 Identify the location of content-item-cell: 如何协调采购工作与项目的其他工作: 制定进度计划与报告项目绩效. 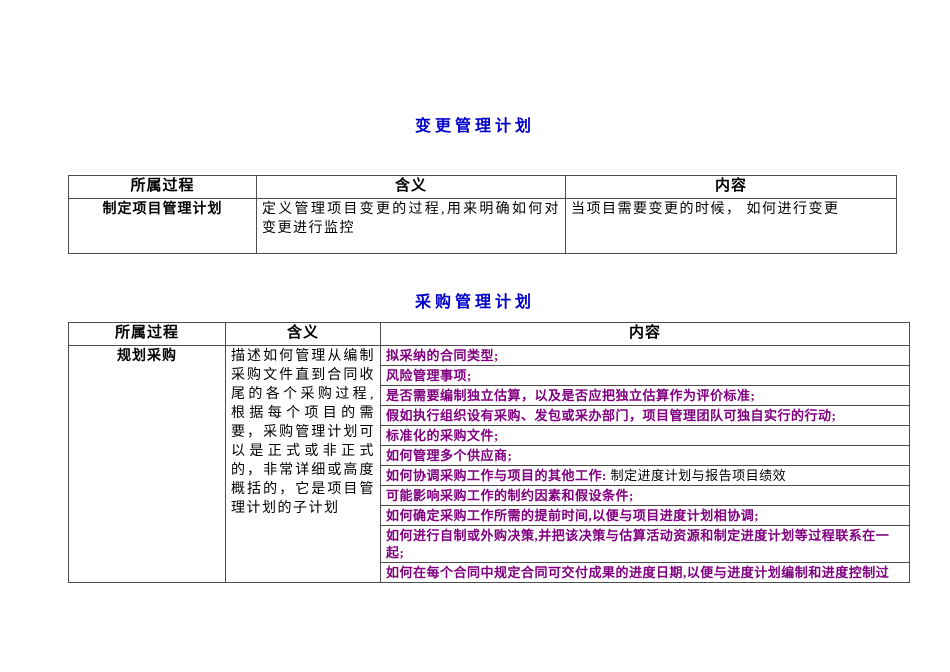
(645, 475).